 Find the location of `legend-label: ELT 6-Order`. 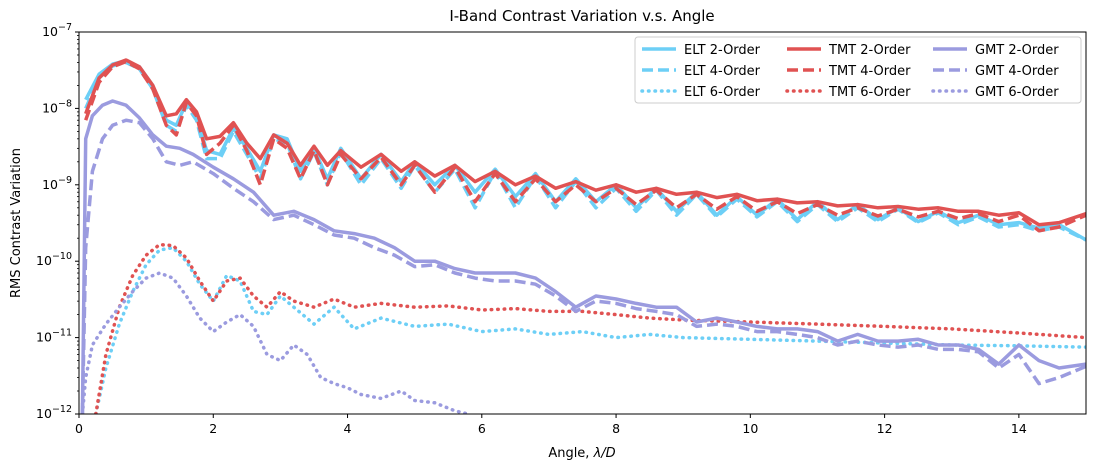

legend-label: ELT 6-Order is located at coordinates (722, 92).